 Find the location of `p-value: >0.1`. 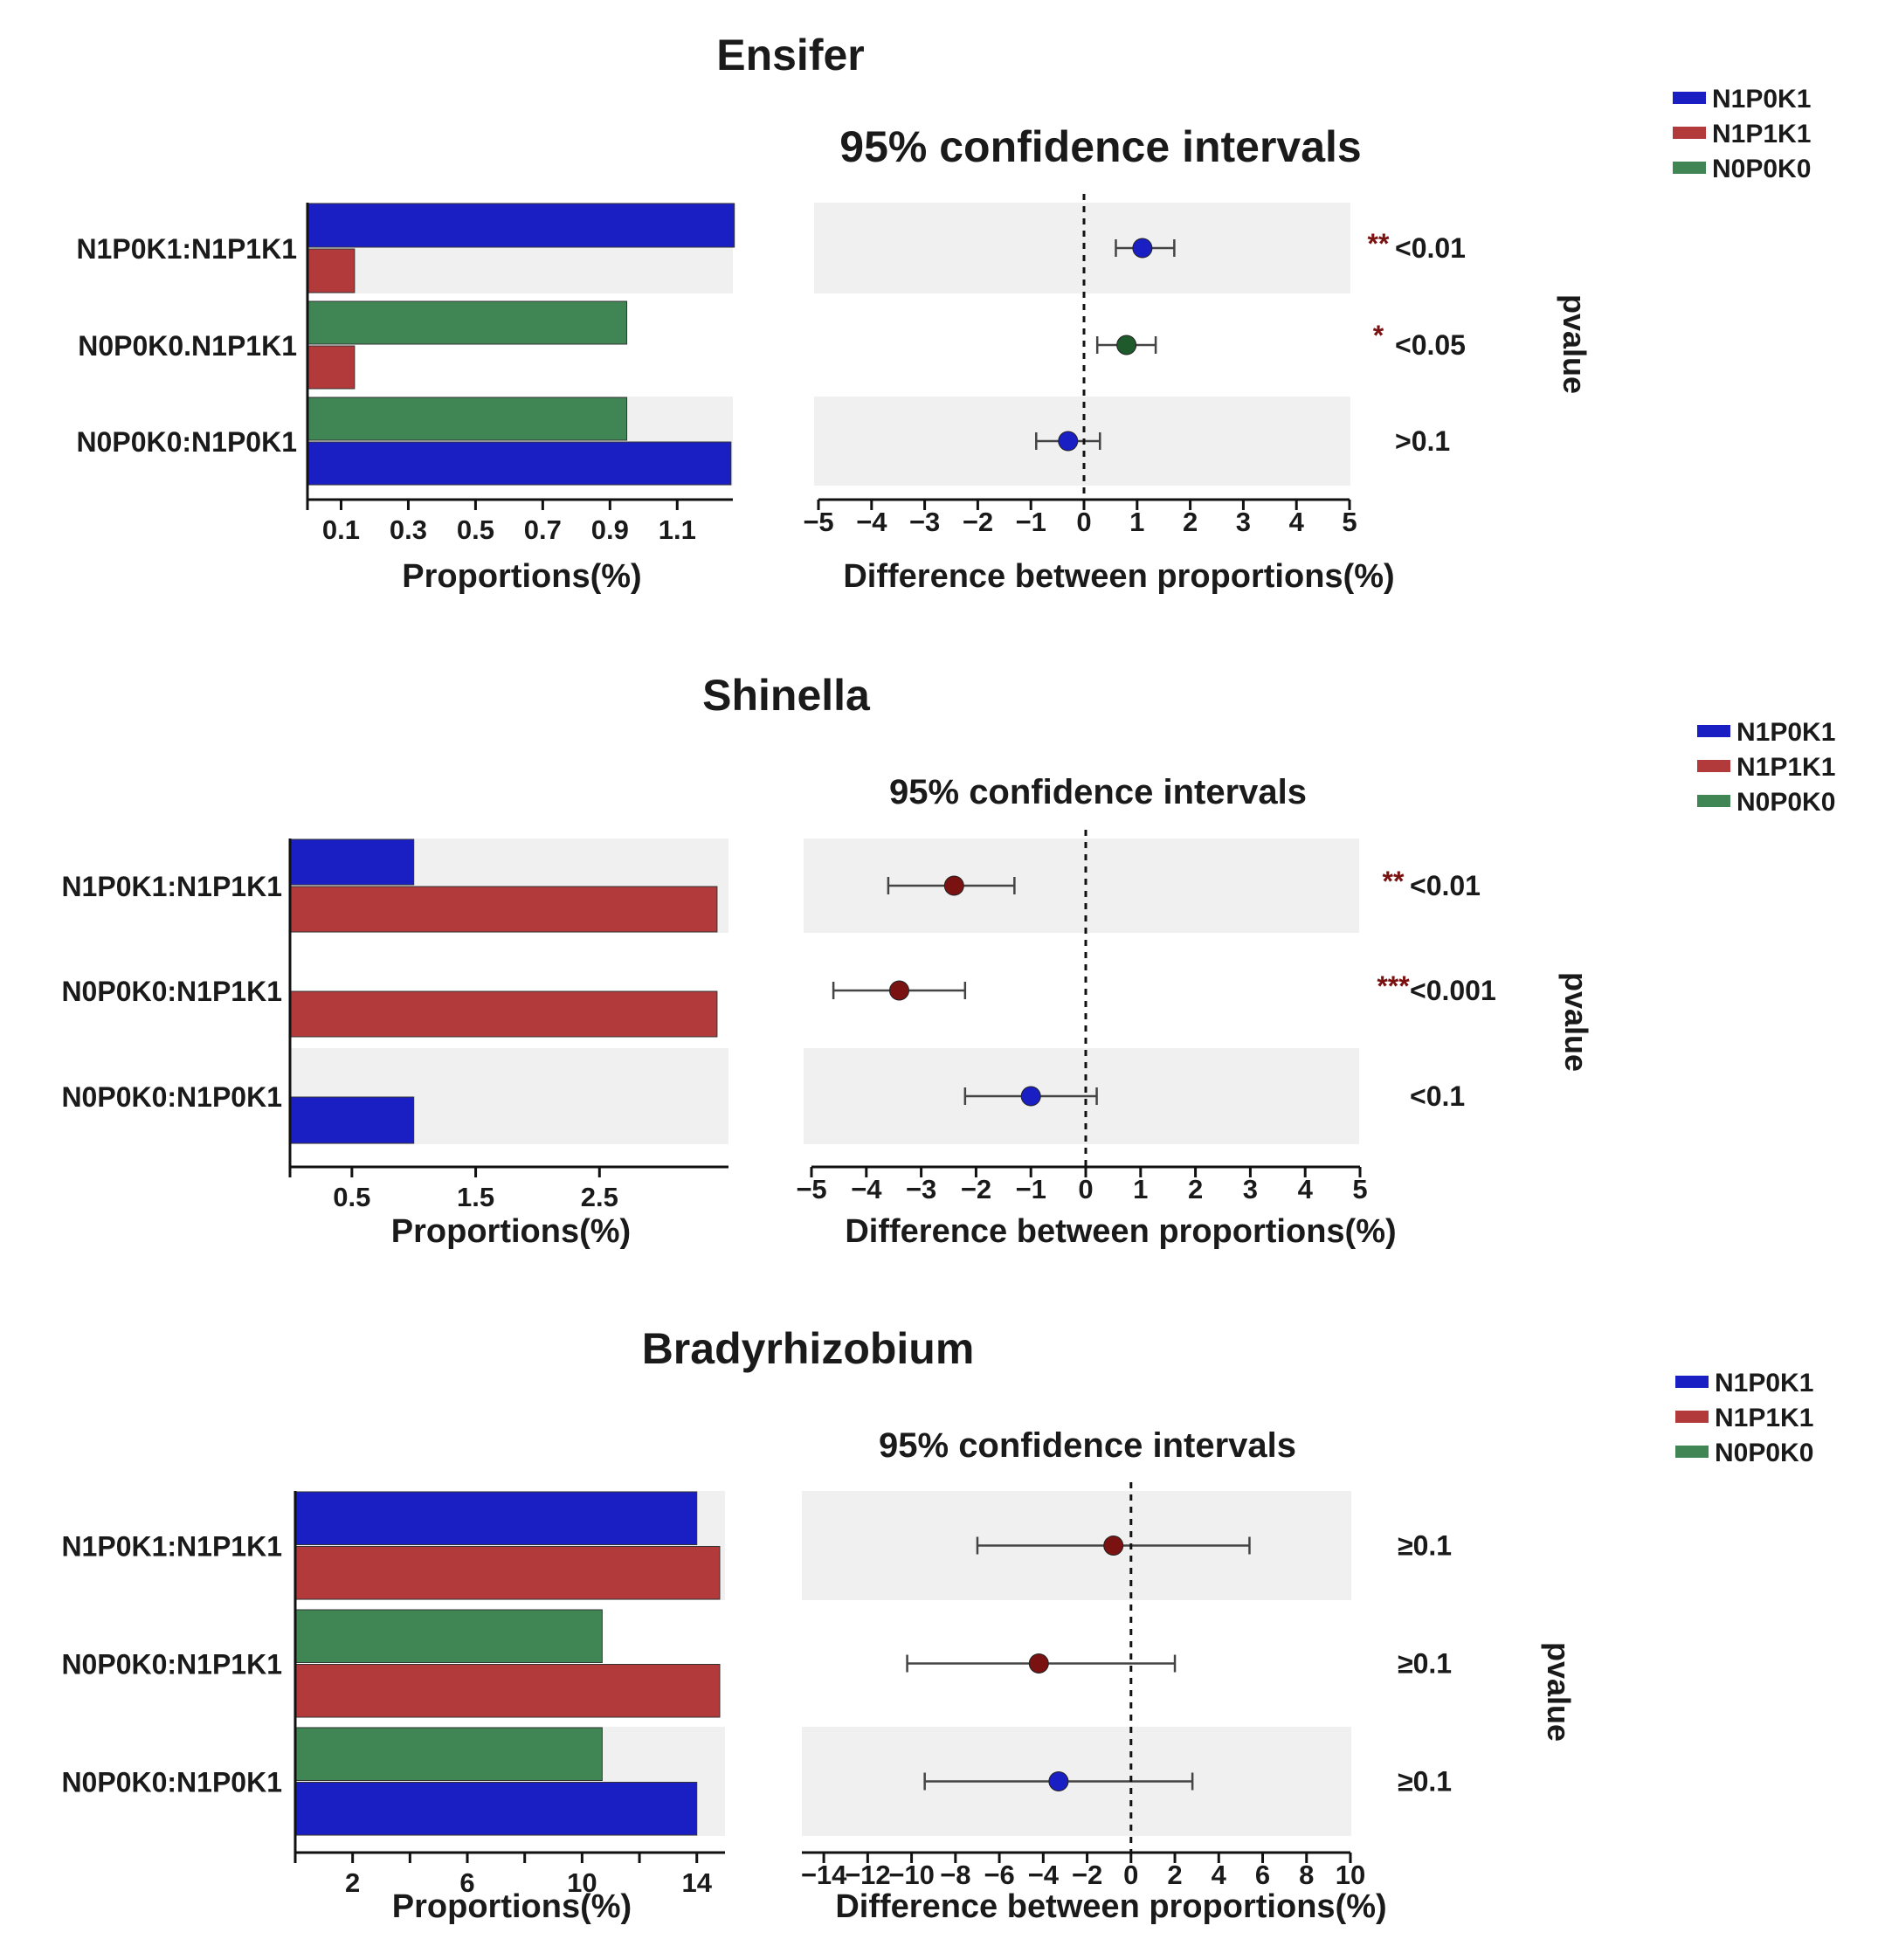

p-value: >0.1 is located at coordinates (1422, 441).